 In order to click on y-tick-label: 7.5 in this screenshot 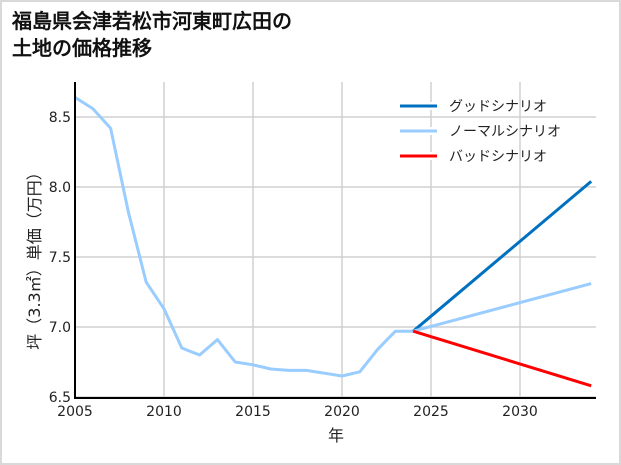, I will do `click(60, 258)`.